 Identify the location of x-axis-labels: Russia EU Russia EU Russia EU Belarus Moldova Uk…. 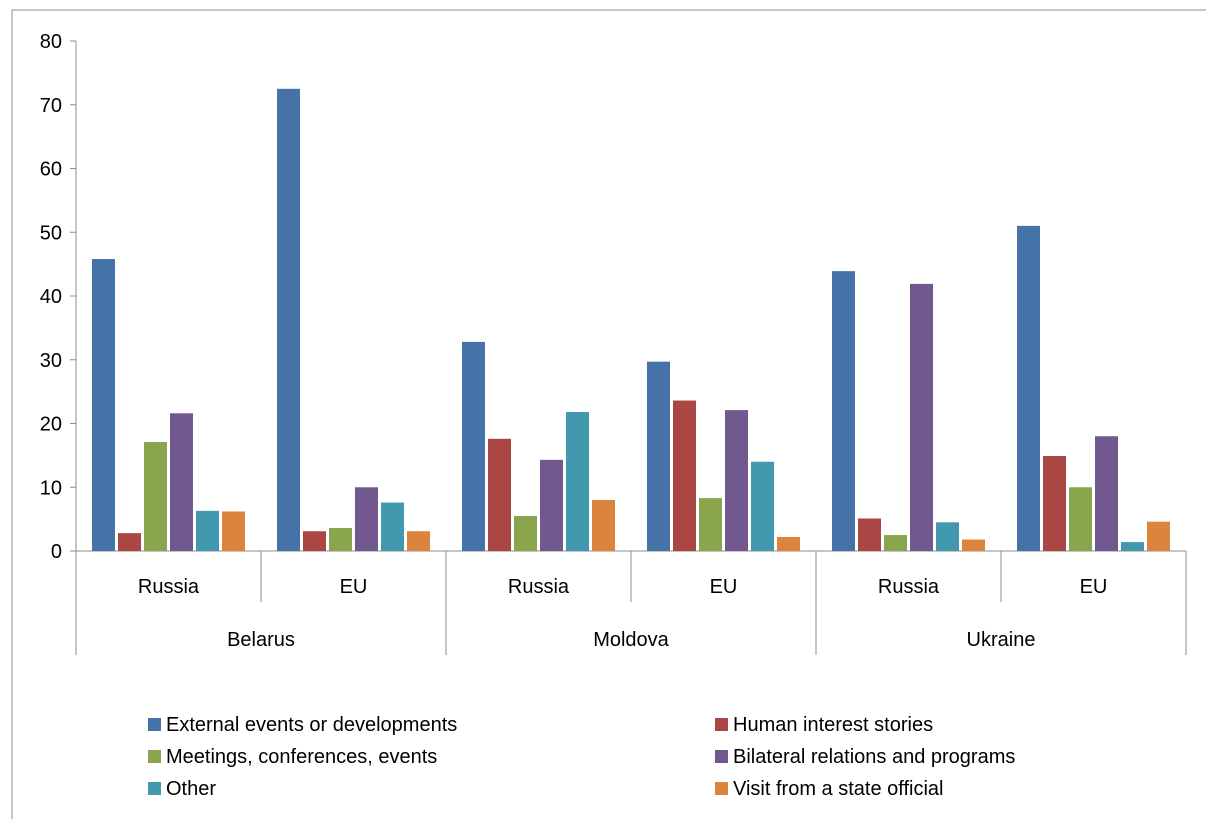
(631, 603).